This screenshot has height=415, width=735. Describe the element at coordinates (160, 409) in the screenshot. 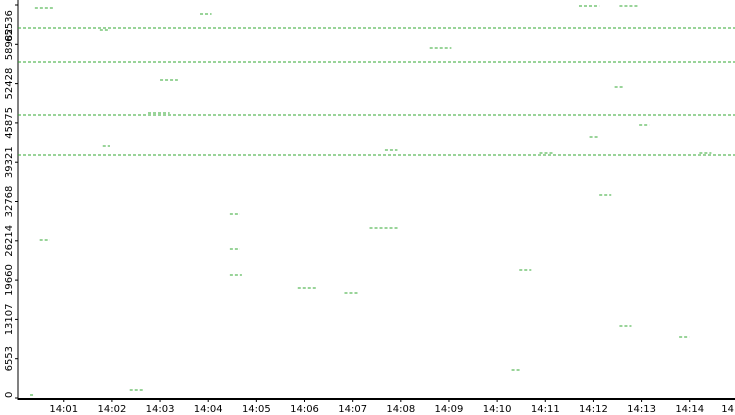

I see `x-tick-label: 14:03` at that location.